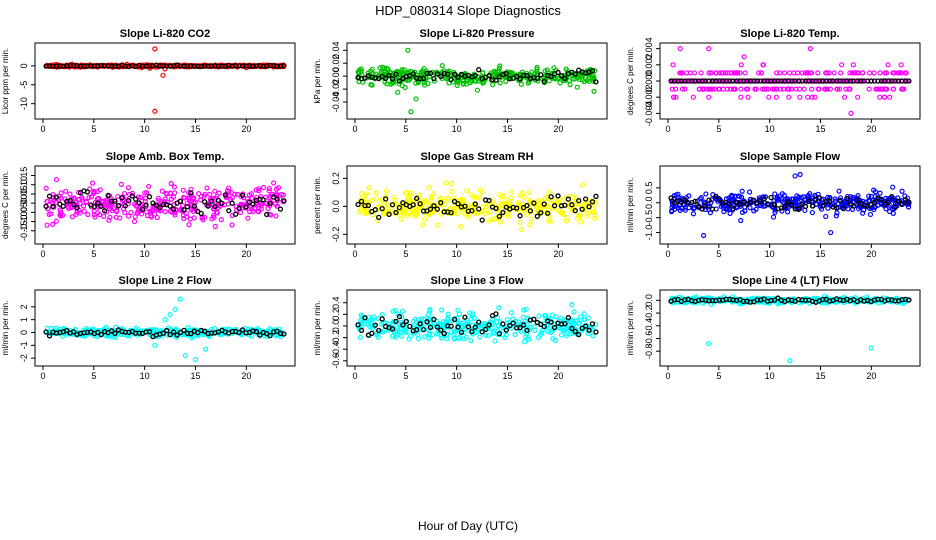 The image size is (936, 540). I want to click on y-tick-label: -0.4, so click(649, 326).